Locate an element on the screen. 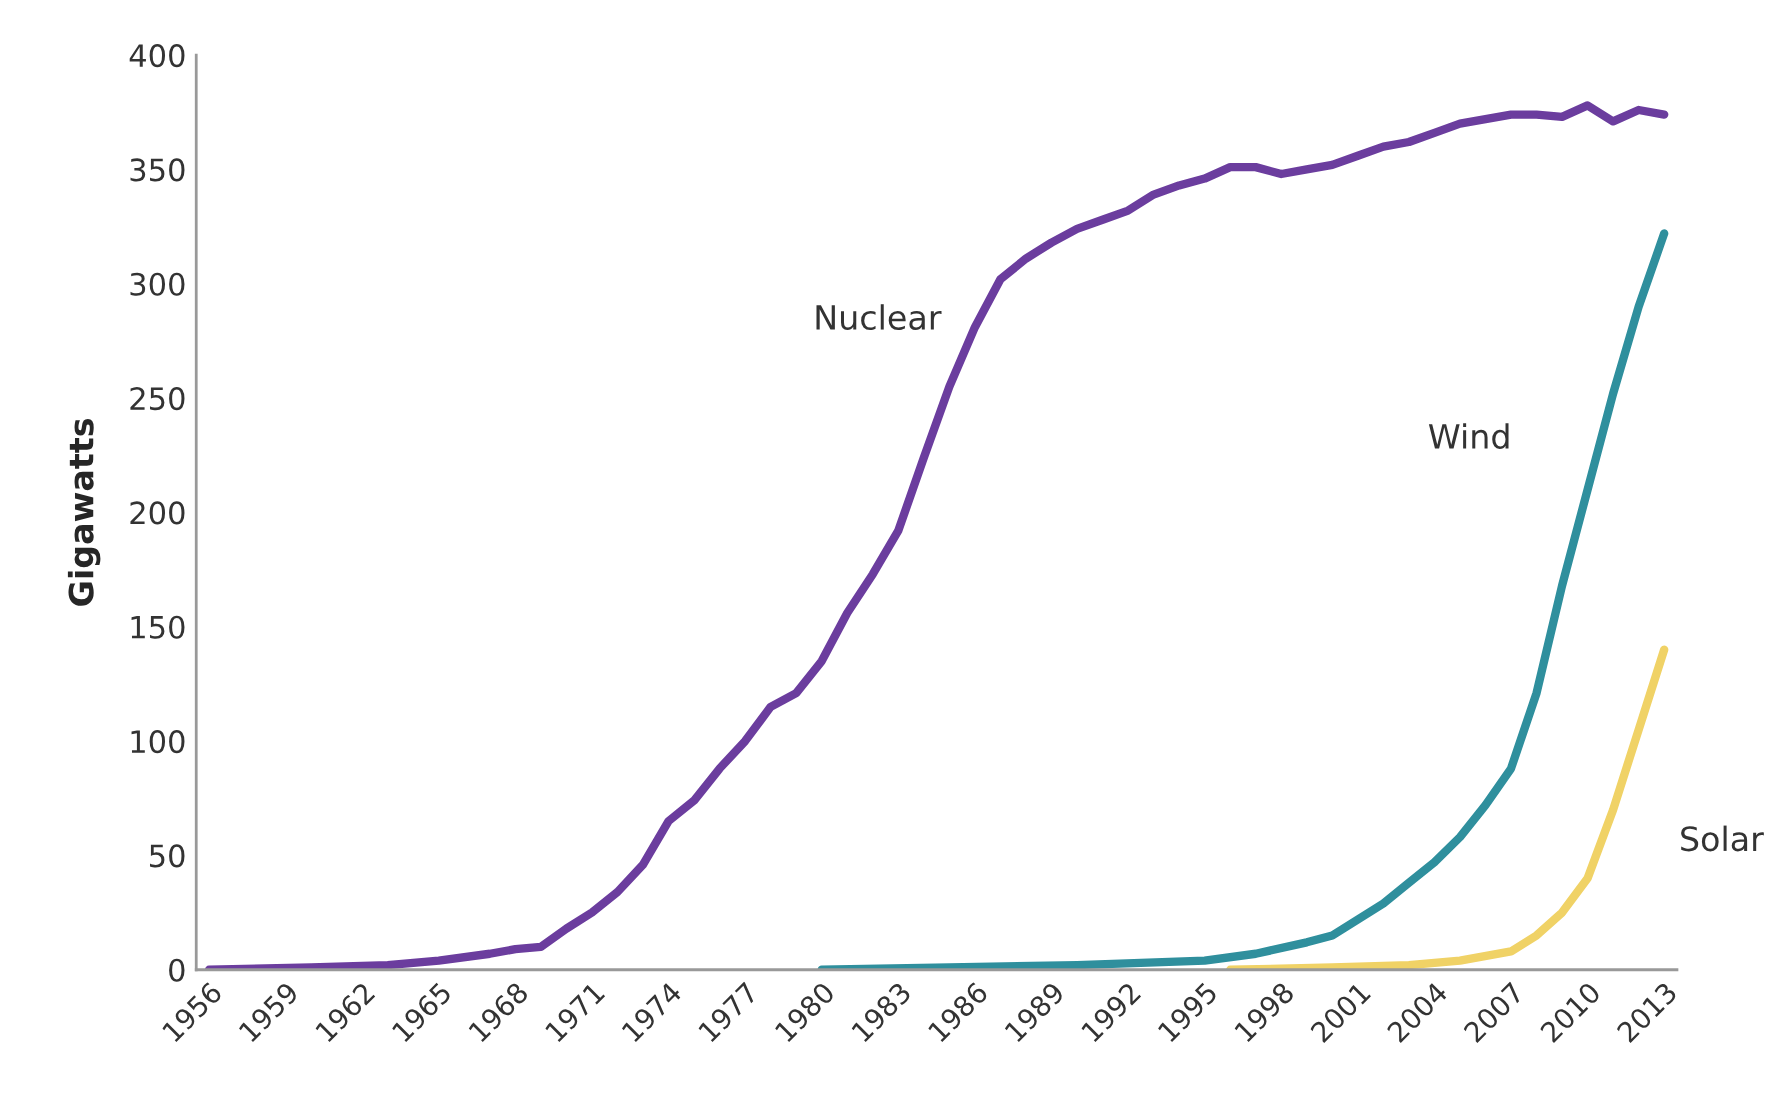  text: Solar is located at coordinates (1722, 838).